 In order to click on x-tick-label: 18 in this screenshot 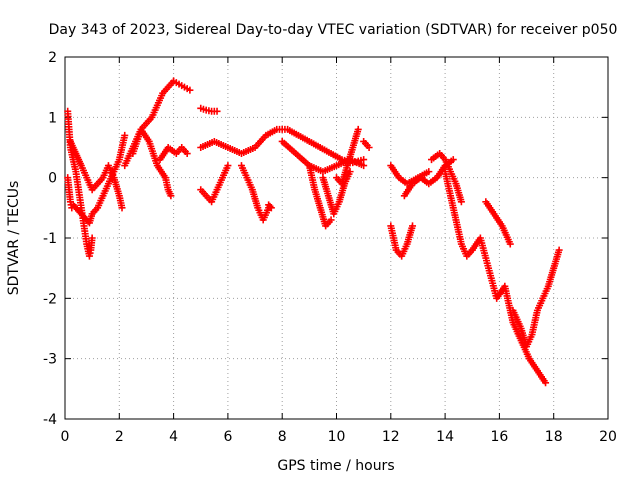, I will do `click(554, 437)`.